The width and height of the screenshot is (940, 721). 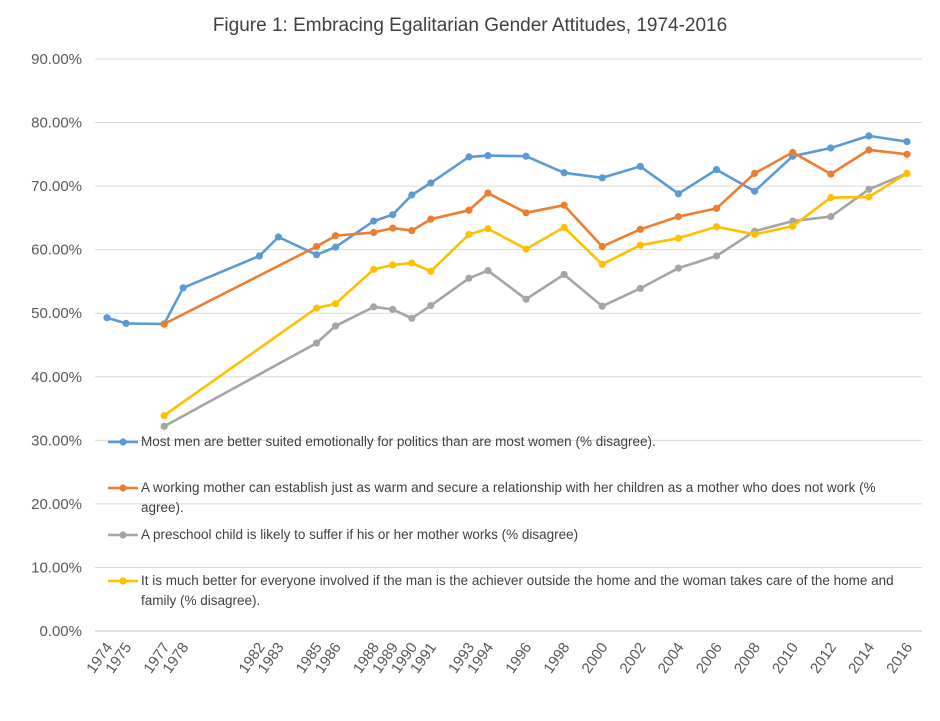 What do you see at coordinates (861, 658) in the screenshot?
I see `x-tick-label: 2014` at bounding box center [861, 658].